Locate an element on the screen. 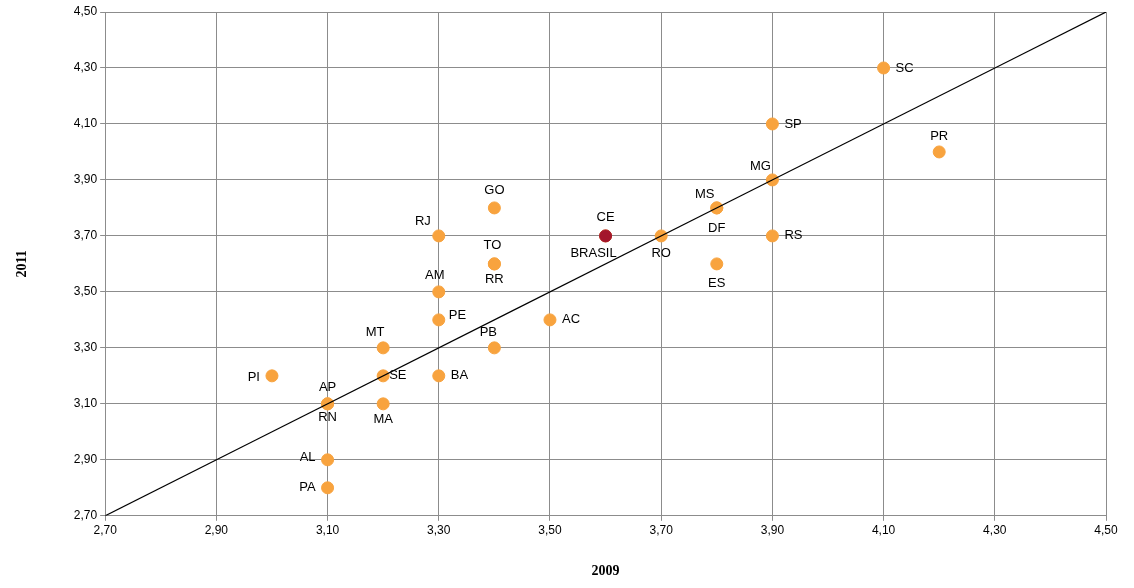  annotation: MG is located at coordinates (760, 165).